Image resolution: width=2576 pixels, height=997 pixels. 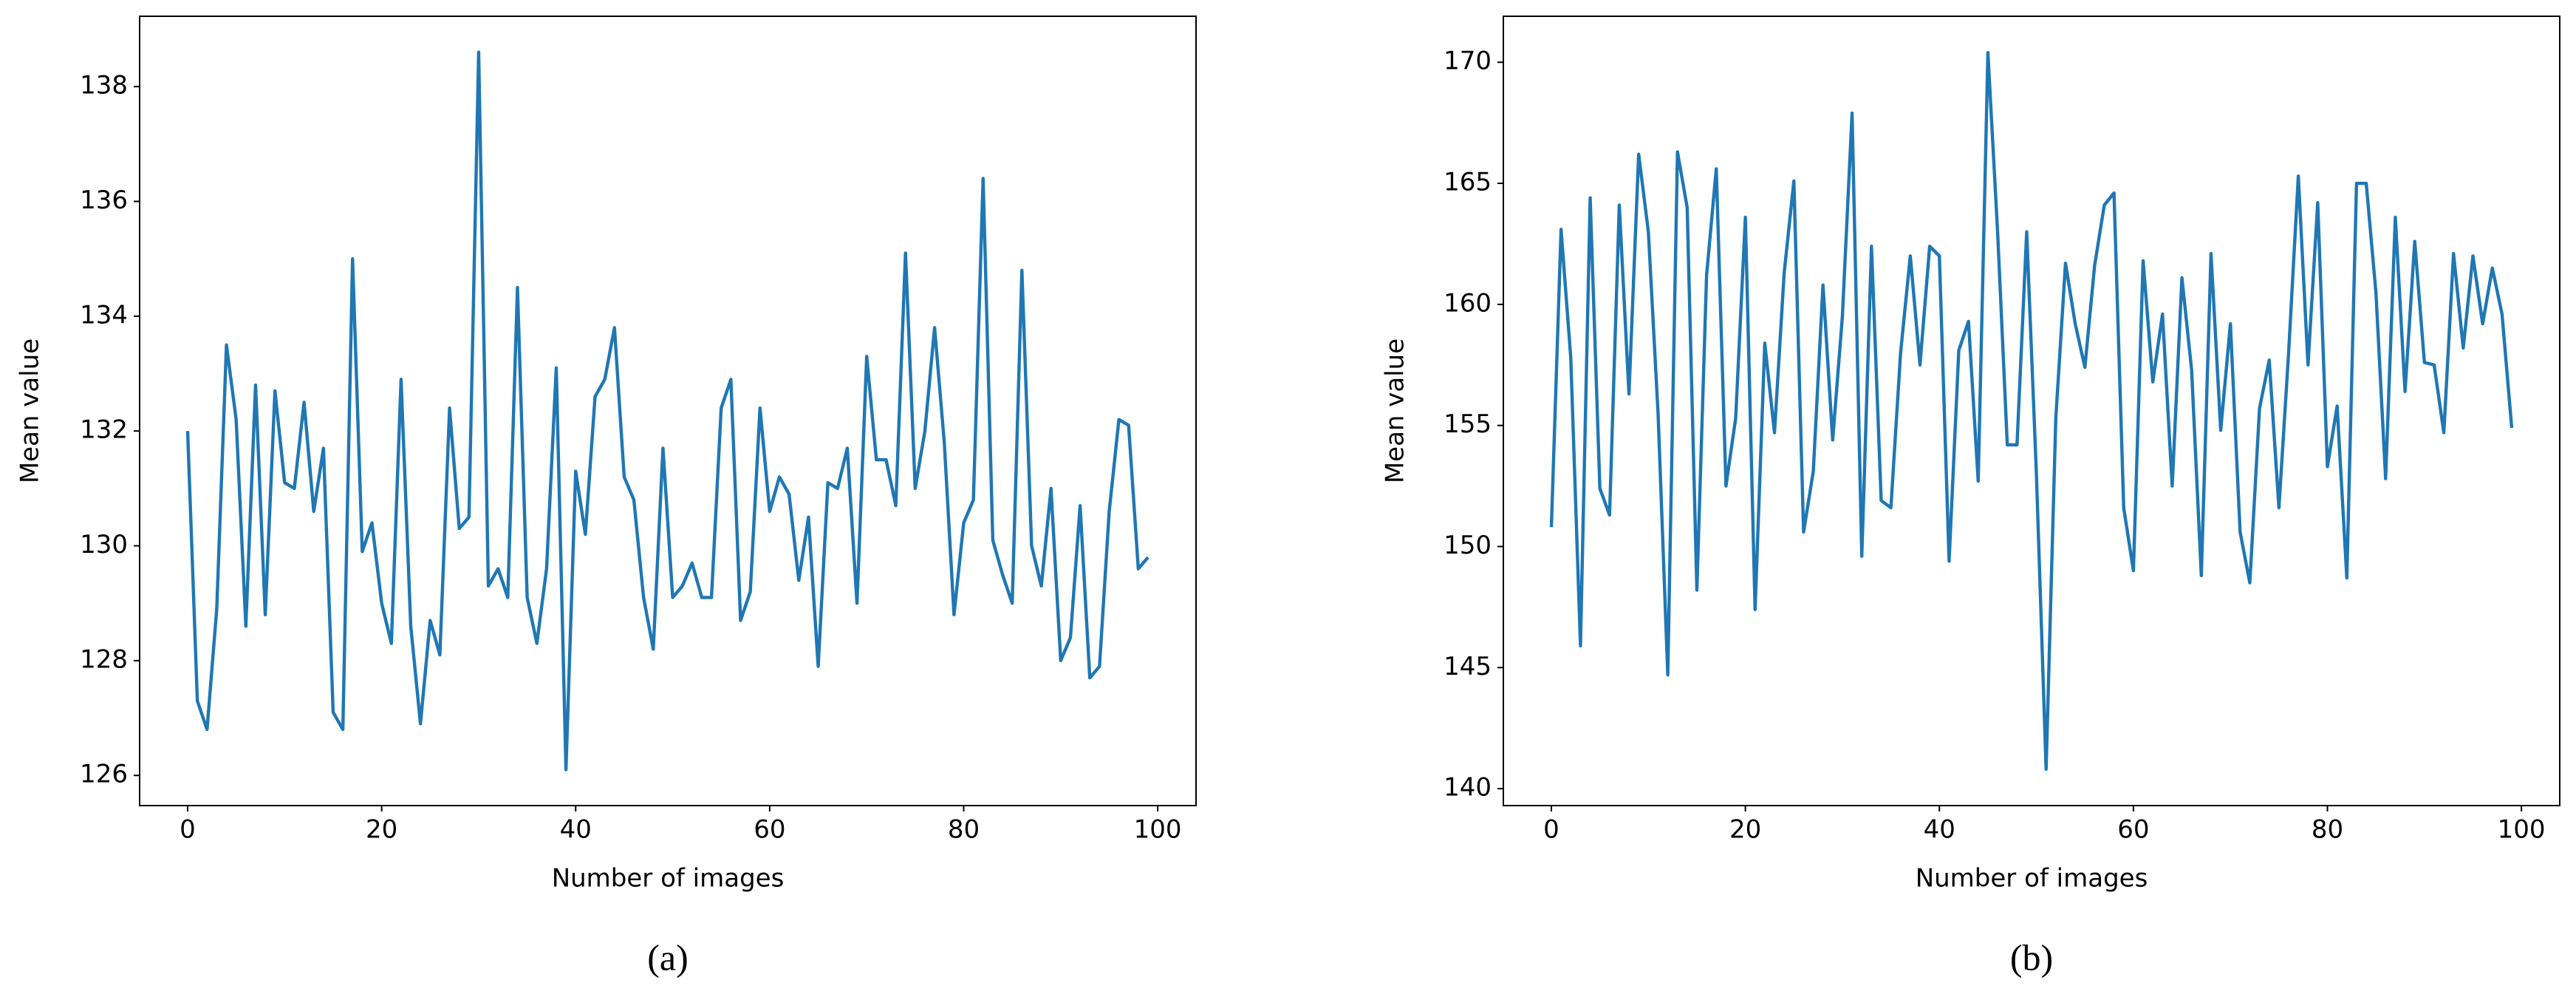 What do you see at coordinates (104, 544) in the screenshot?
I see `y-tick-label: 130` at bounding box center [104, 544].